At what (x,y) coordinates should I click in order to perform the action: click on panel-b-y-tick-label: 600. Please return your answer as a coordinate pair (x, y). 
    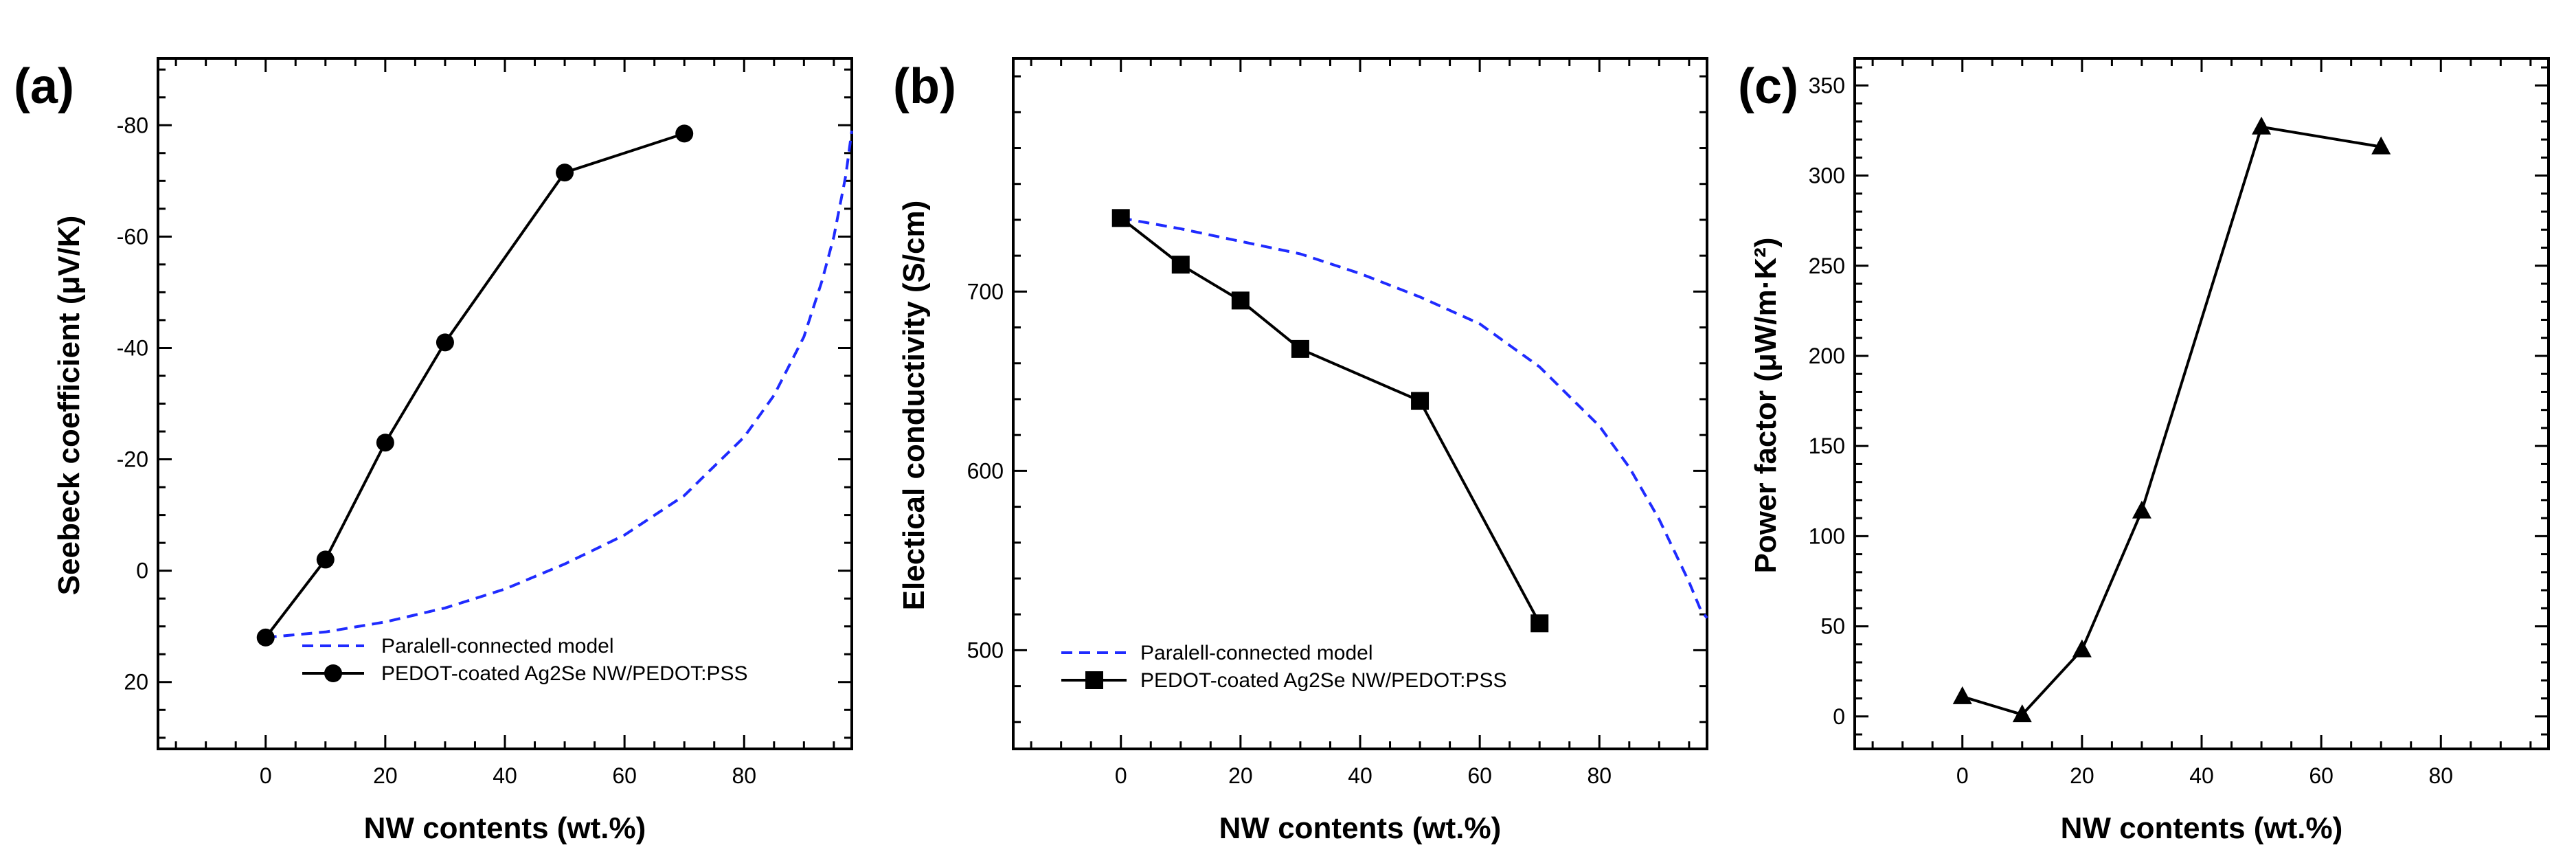
    Looking at the image, I should click on (985, 471).